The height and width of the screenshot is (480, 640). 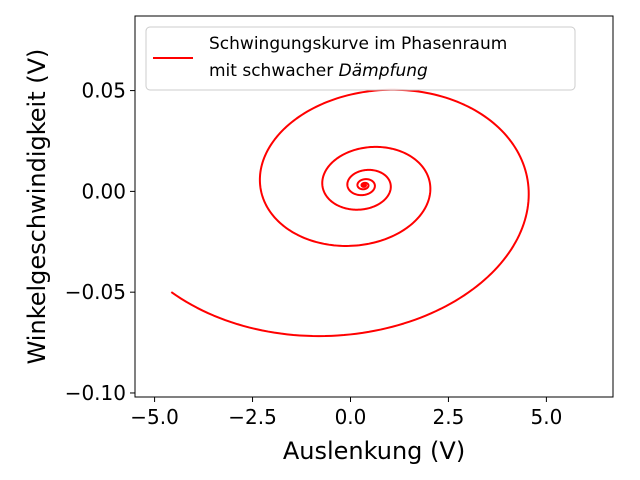 I want to click on y-axis-label: Winkelgeschwindigkeit (V), so click(x=37, y=207).